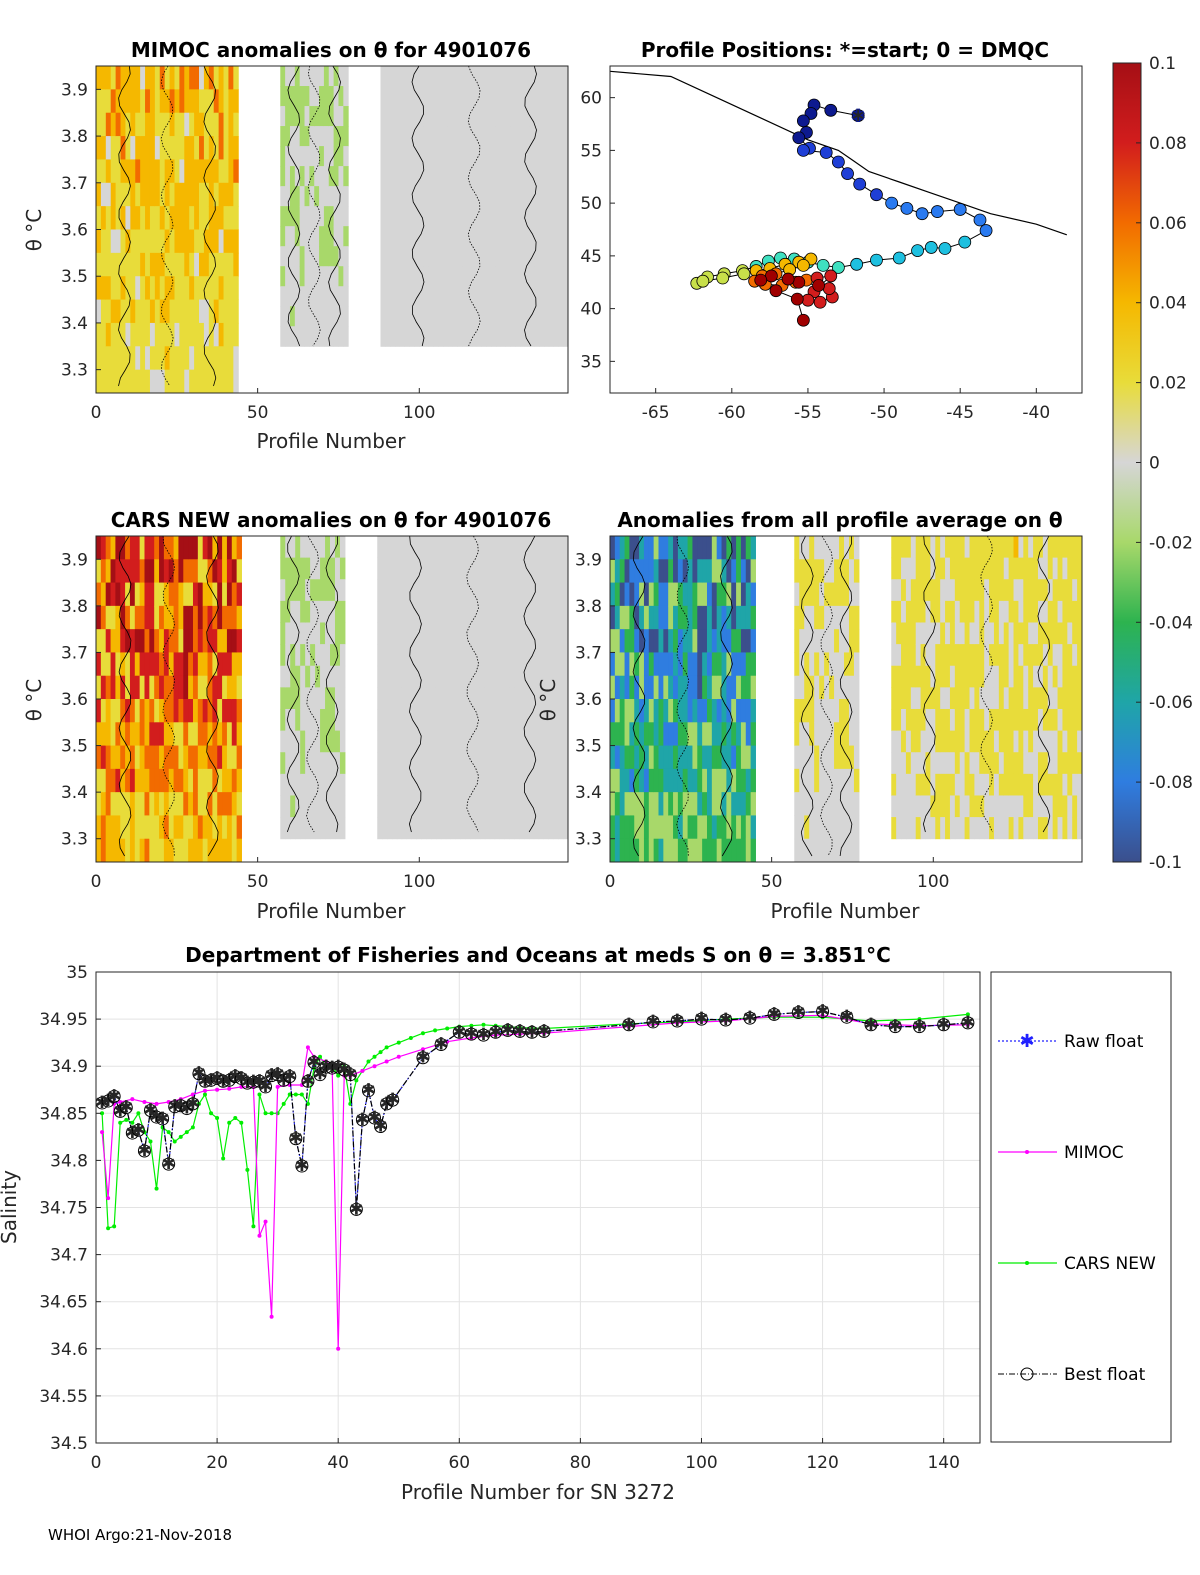 The image size is (1200, 1575). What do you see at coordinates (157, 1117) in the screenshot?
I see `best-float-point` at bounding box center [157, 1117].